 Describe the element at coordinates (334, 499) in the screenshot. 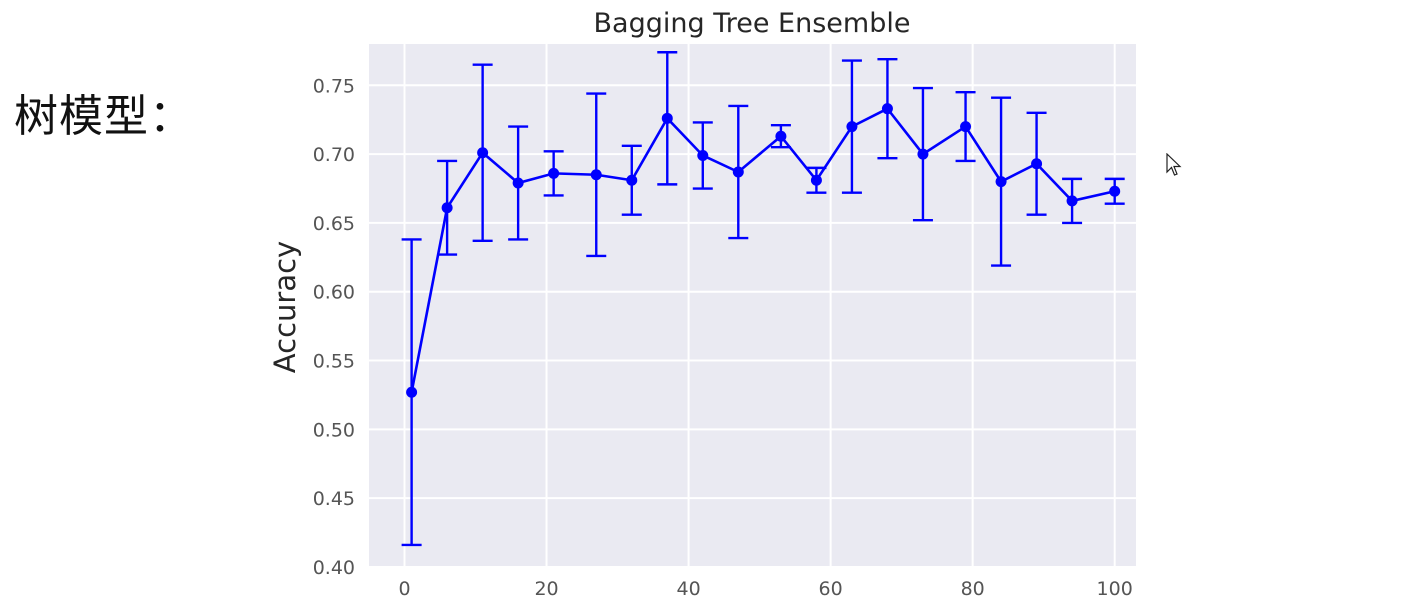

I see `y-tick-label: 0.45` at that location.